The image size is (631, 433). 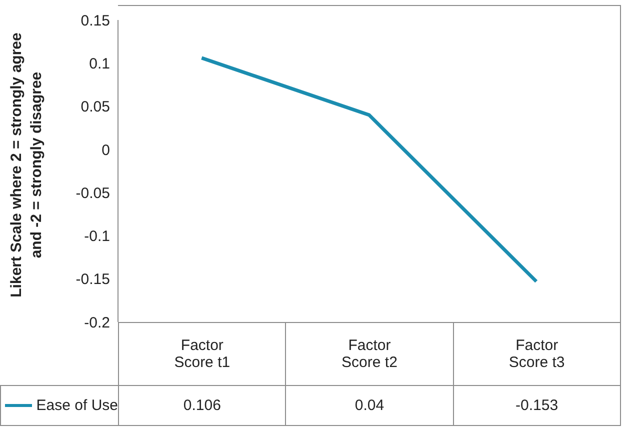 I want to click on data-label: 0.04, so click(x=369, y=405).